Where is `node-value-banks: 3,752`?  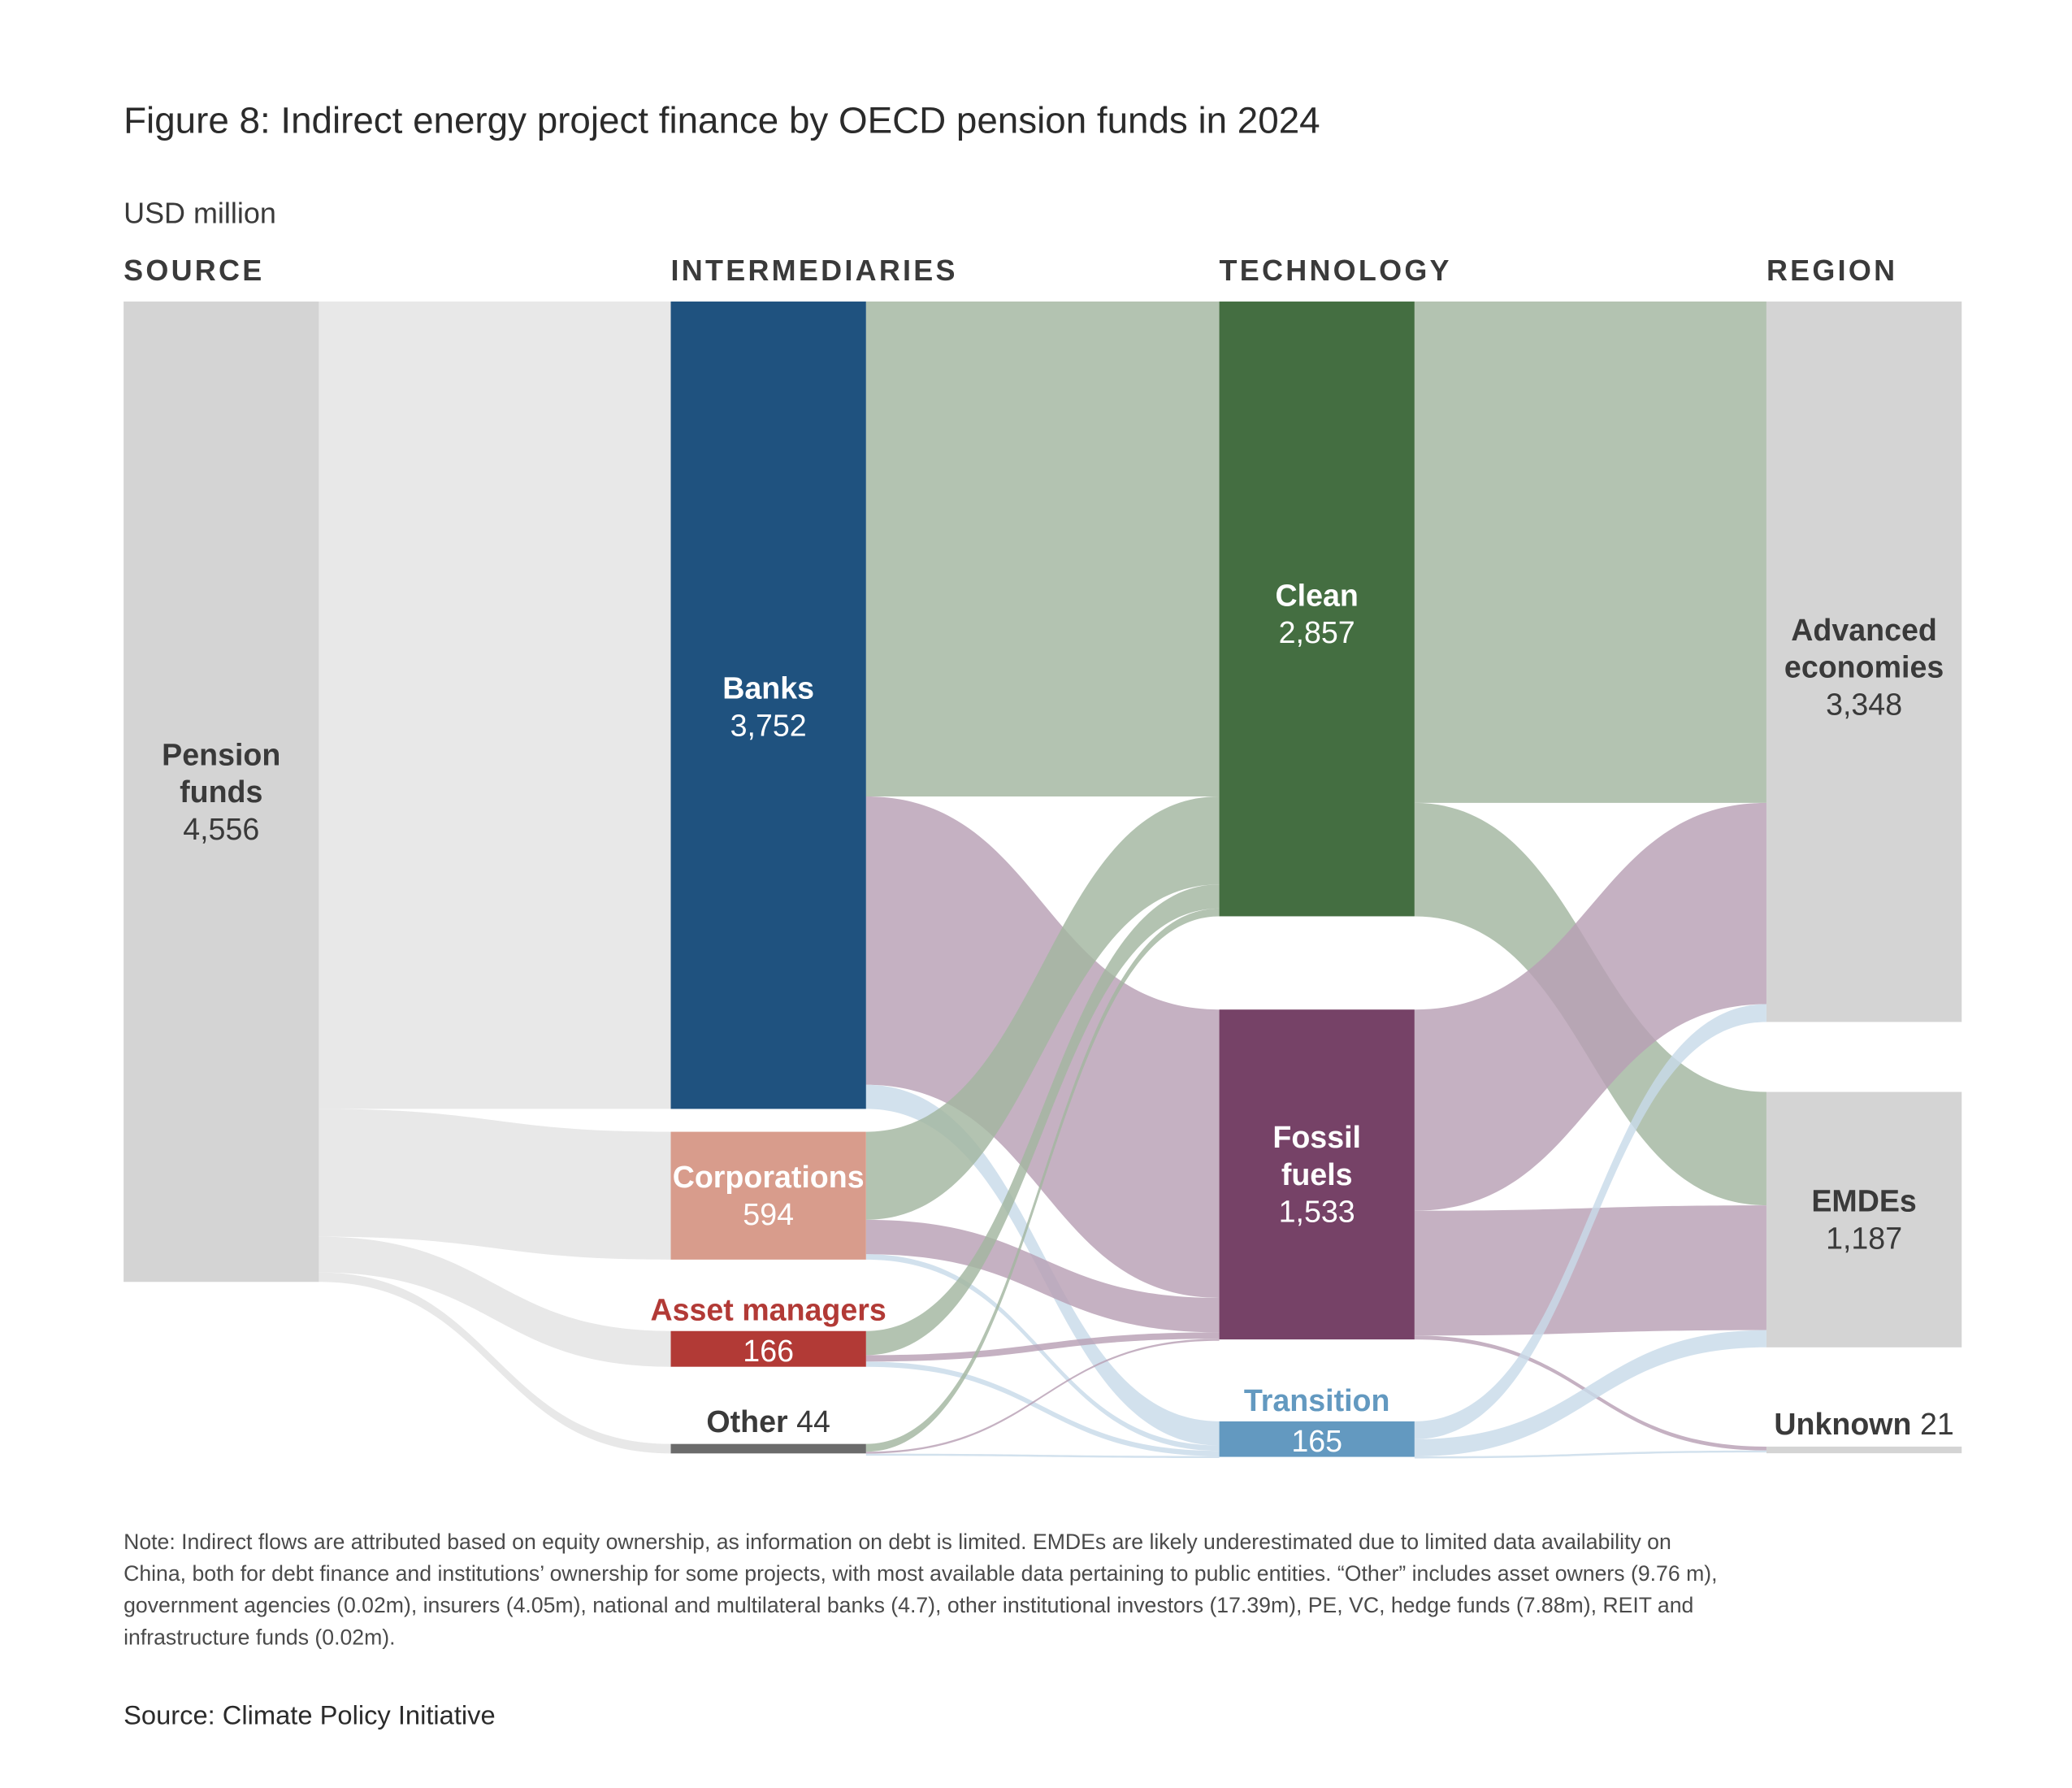
node-value-banks: 3,752 is located at coordinates (768, 725).